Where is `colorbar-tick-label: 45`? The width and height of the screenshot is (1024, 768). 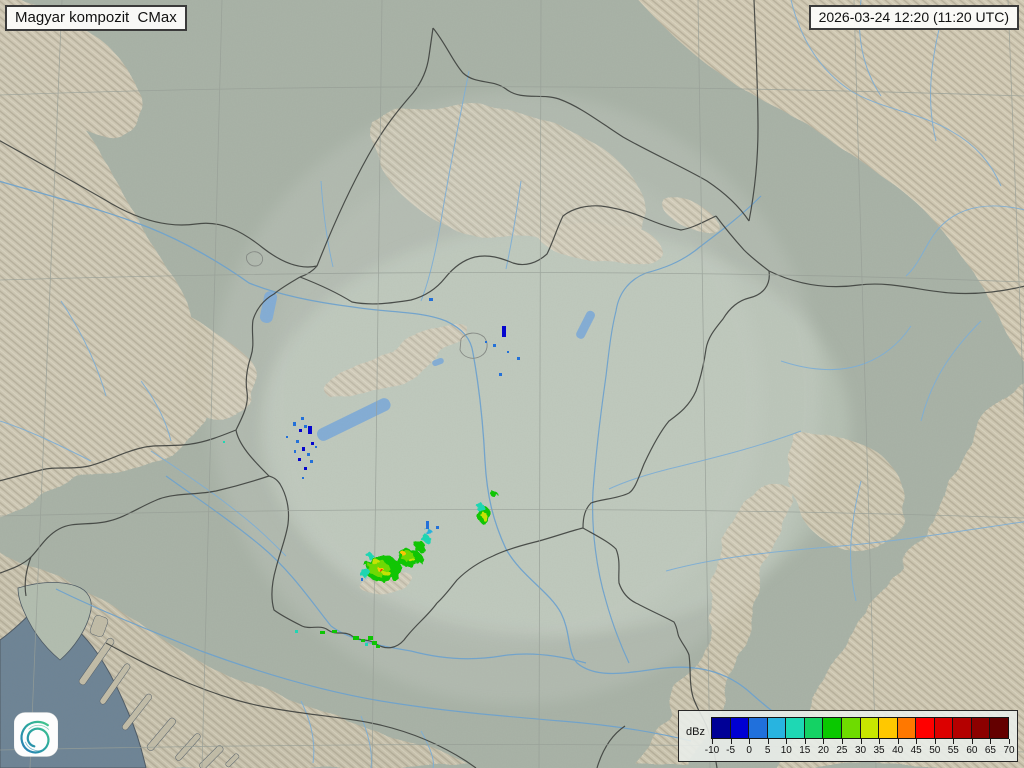
colorbar-tick-label: 45 is located at coordinates (916, 750).